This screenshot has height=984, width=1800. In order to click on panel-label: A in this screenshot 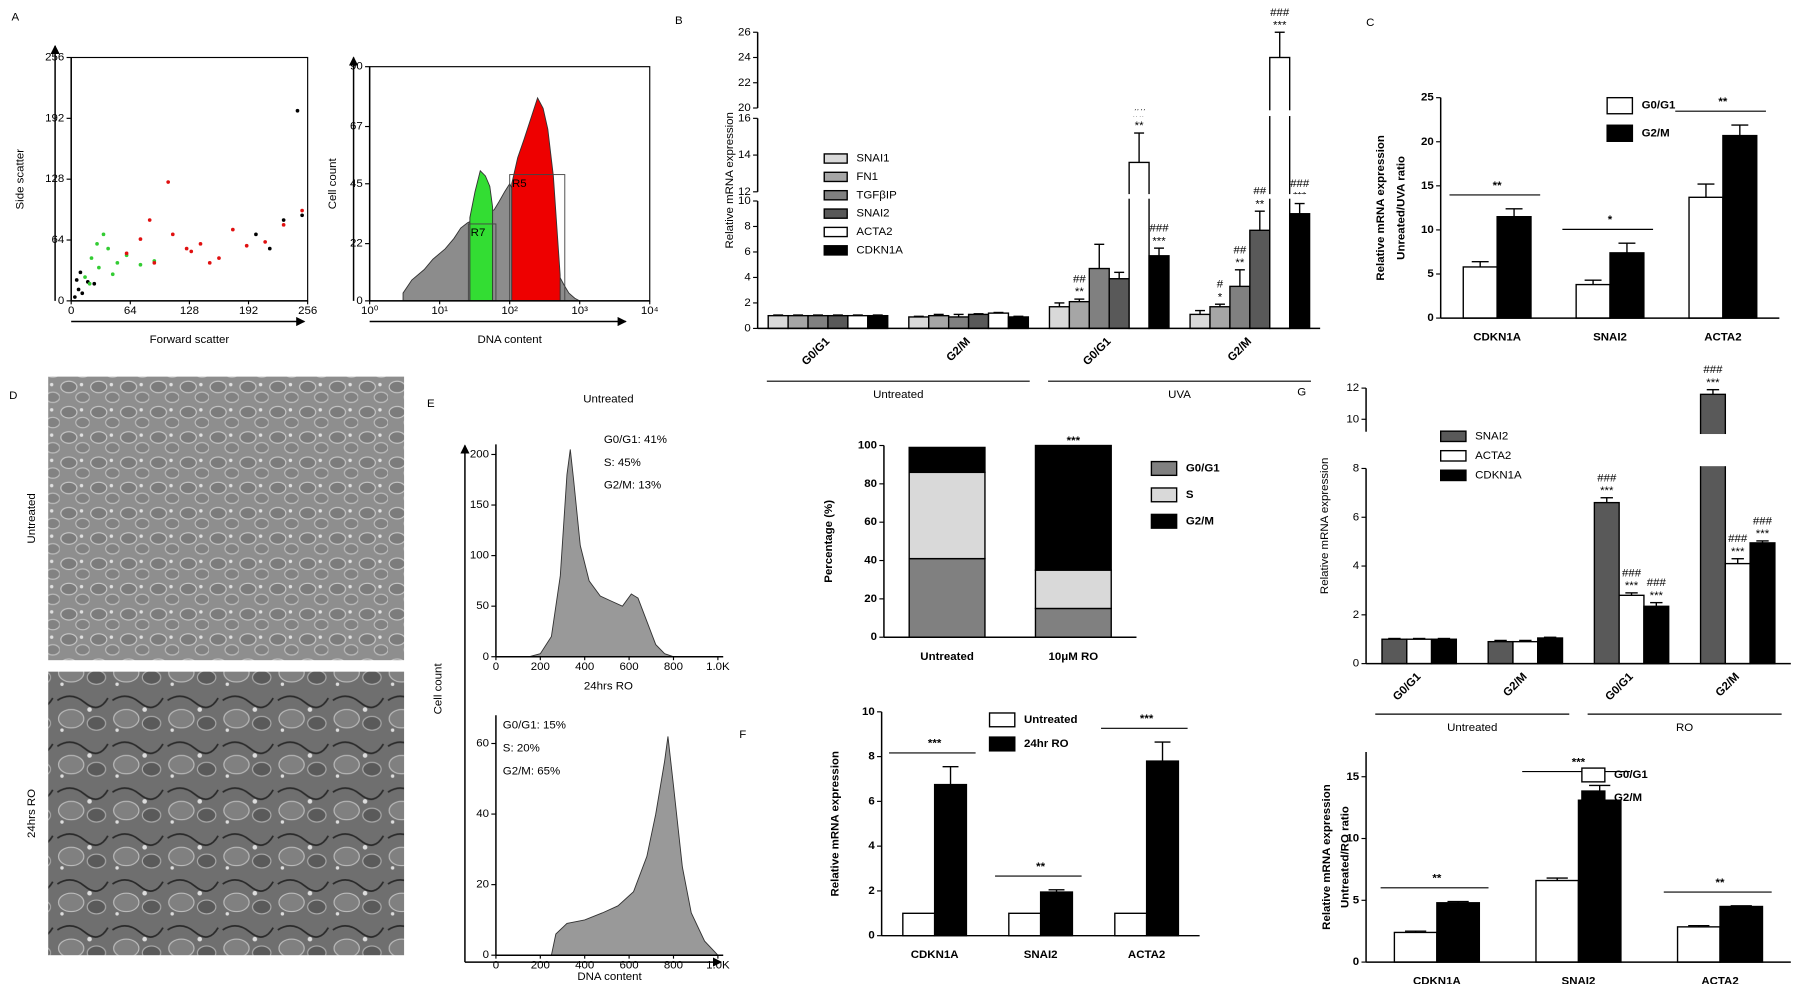, I will do `click(15, 17)`.